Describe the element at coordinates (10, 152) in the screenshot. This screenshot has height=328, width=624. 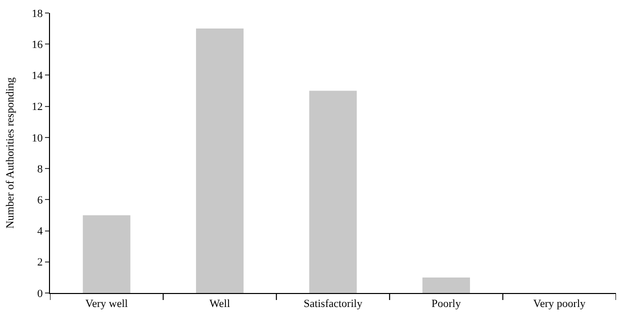
I see `y-axis-title: Number of Authorities responding` at that location.